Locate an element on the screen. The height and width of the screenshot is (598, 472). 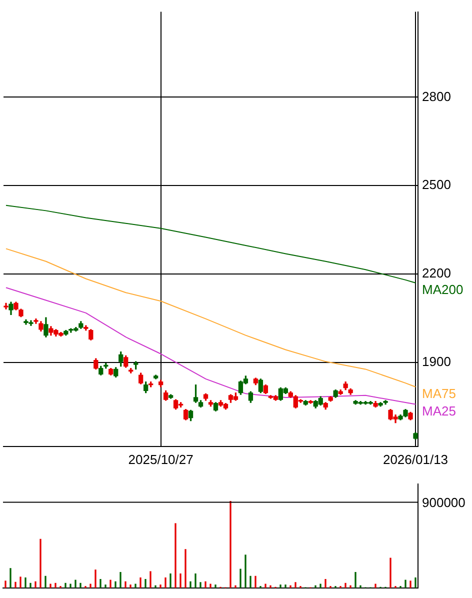
y-tick-label: 2800 is located at coordinates (436, 96).